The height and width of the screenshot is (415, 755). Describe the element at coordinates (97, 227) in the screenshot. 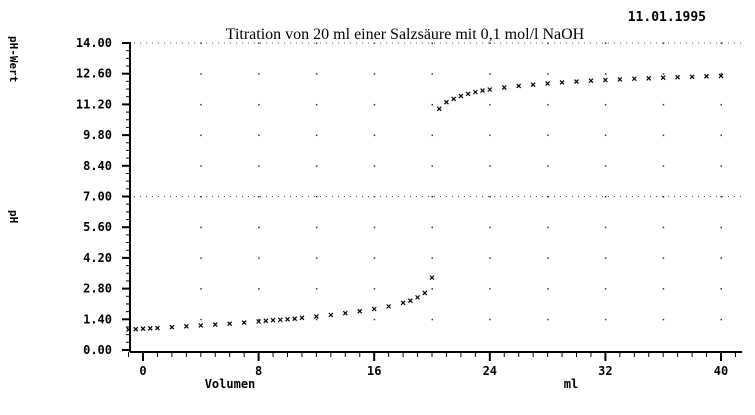

I see `y-tick-label: 5.60` at that location.